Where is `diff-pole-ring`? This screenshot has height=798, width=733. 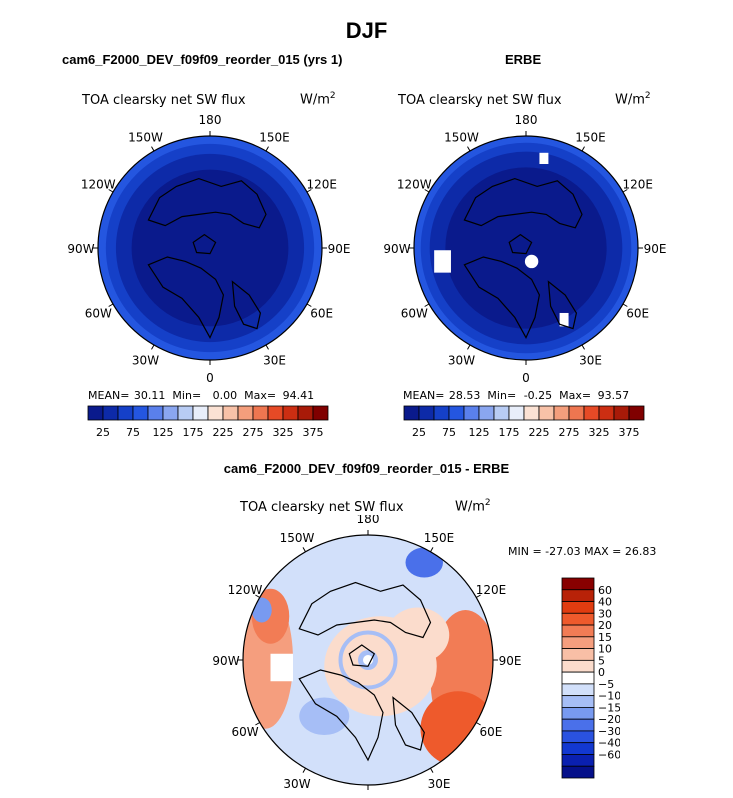 diff-pole-ring is located at coordinates (368, 660).